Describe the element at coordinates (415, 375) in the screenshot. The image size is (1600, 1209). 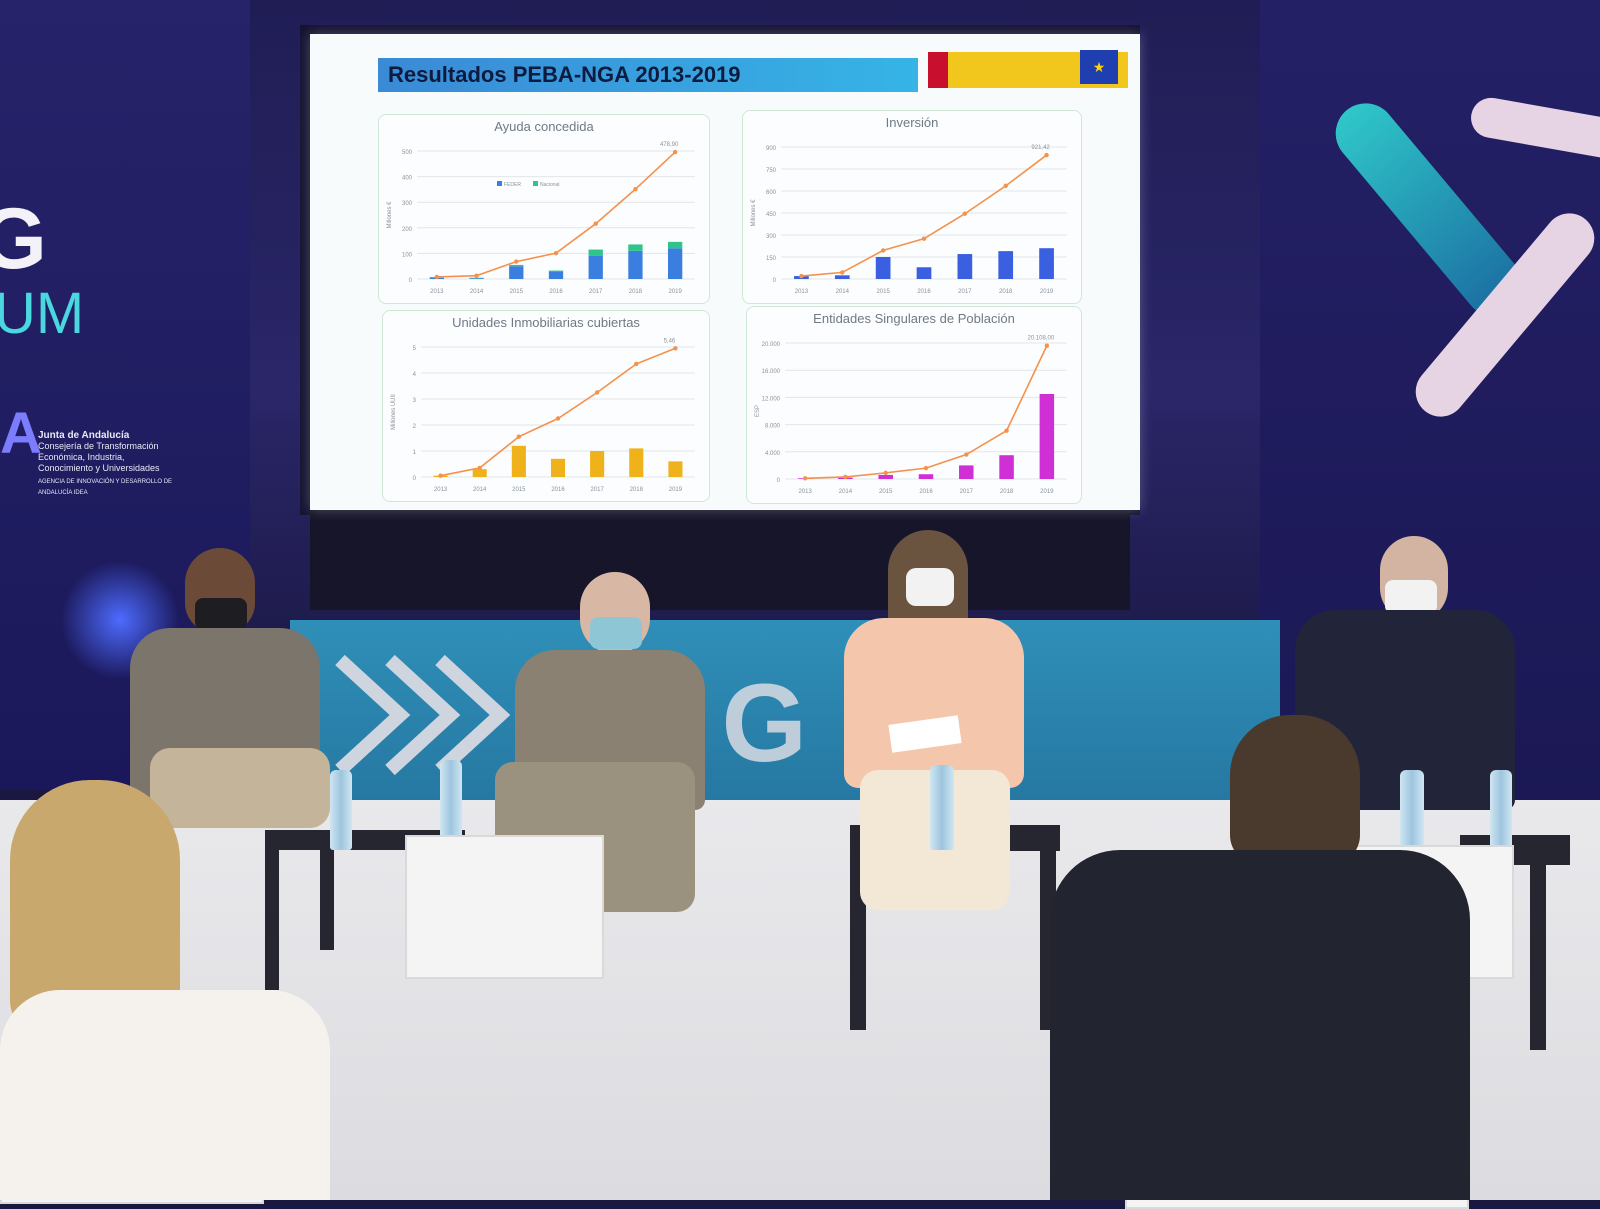
I see `y-tick-label: 4` at that location.